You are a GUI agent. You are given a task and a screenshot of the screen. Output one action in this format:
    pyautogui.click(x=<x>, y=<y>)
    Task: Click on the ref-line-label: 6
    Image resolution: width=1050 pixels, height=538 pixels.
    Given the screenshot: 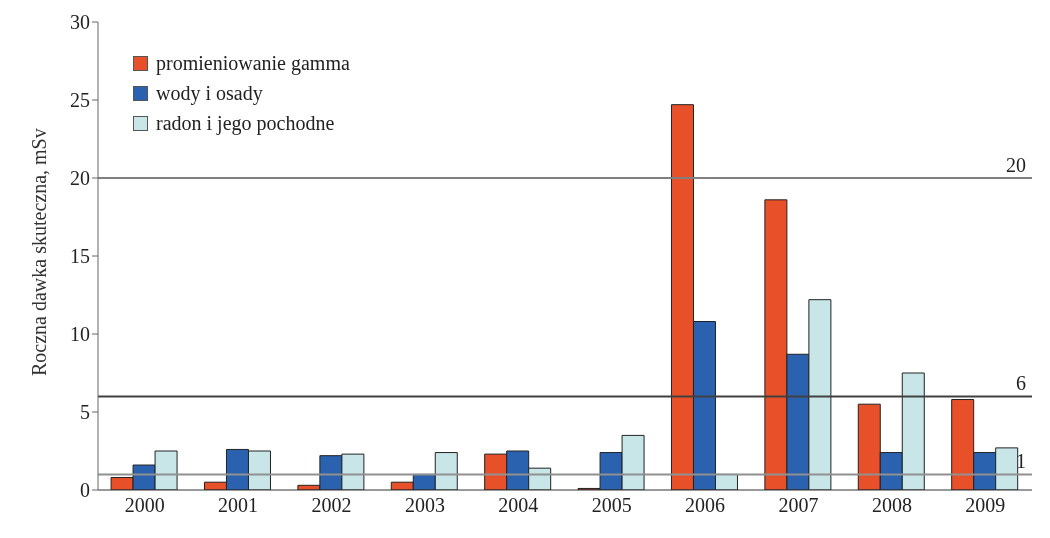 What is the action you would take?
    pyautogui.click(x=1021, y=383)
    